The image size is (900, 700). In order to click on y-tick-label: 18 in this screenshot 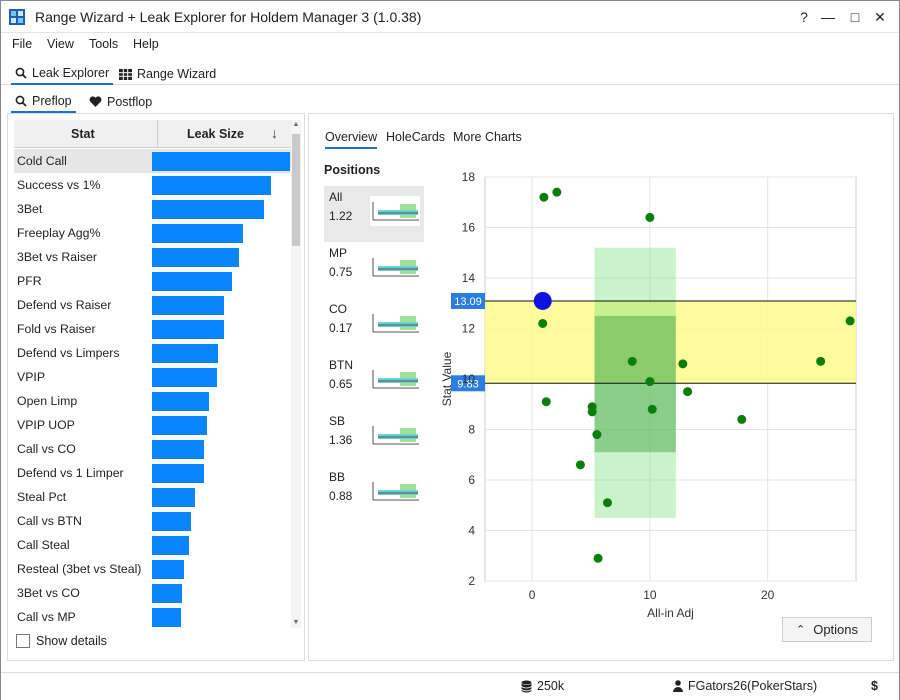, I will do `click(469, 177)`.